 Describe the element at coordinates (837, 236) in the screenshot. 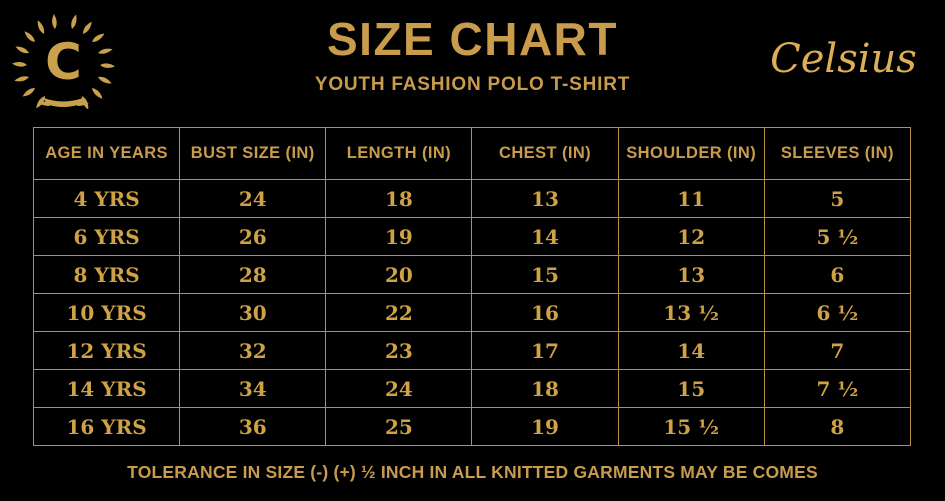

I see `measurement-cell: 5 ½` at that location.